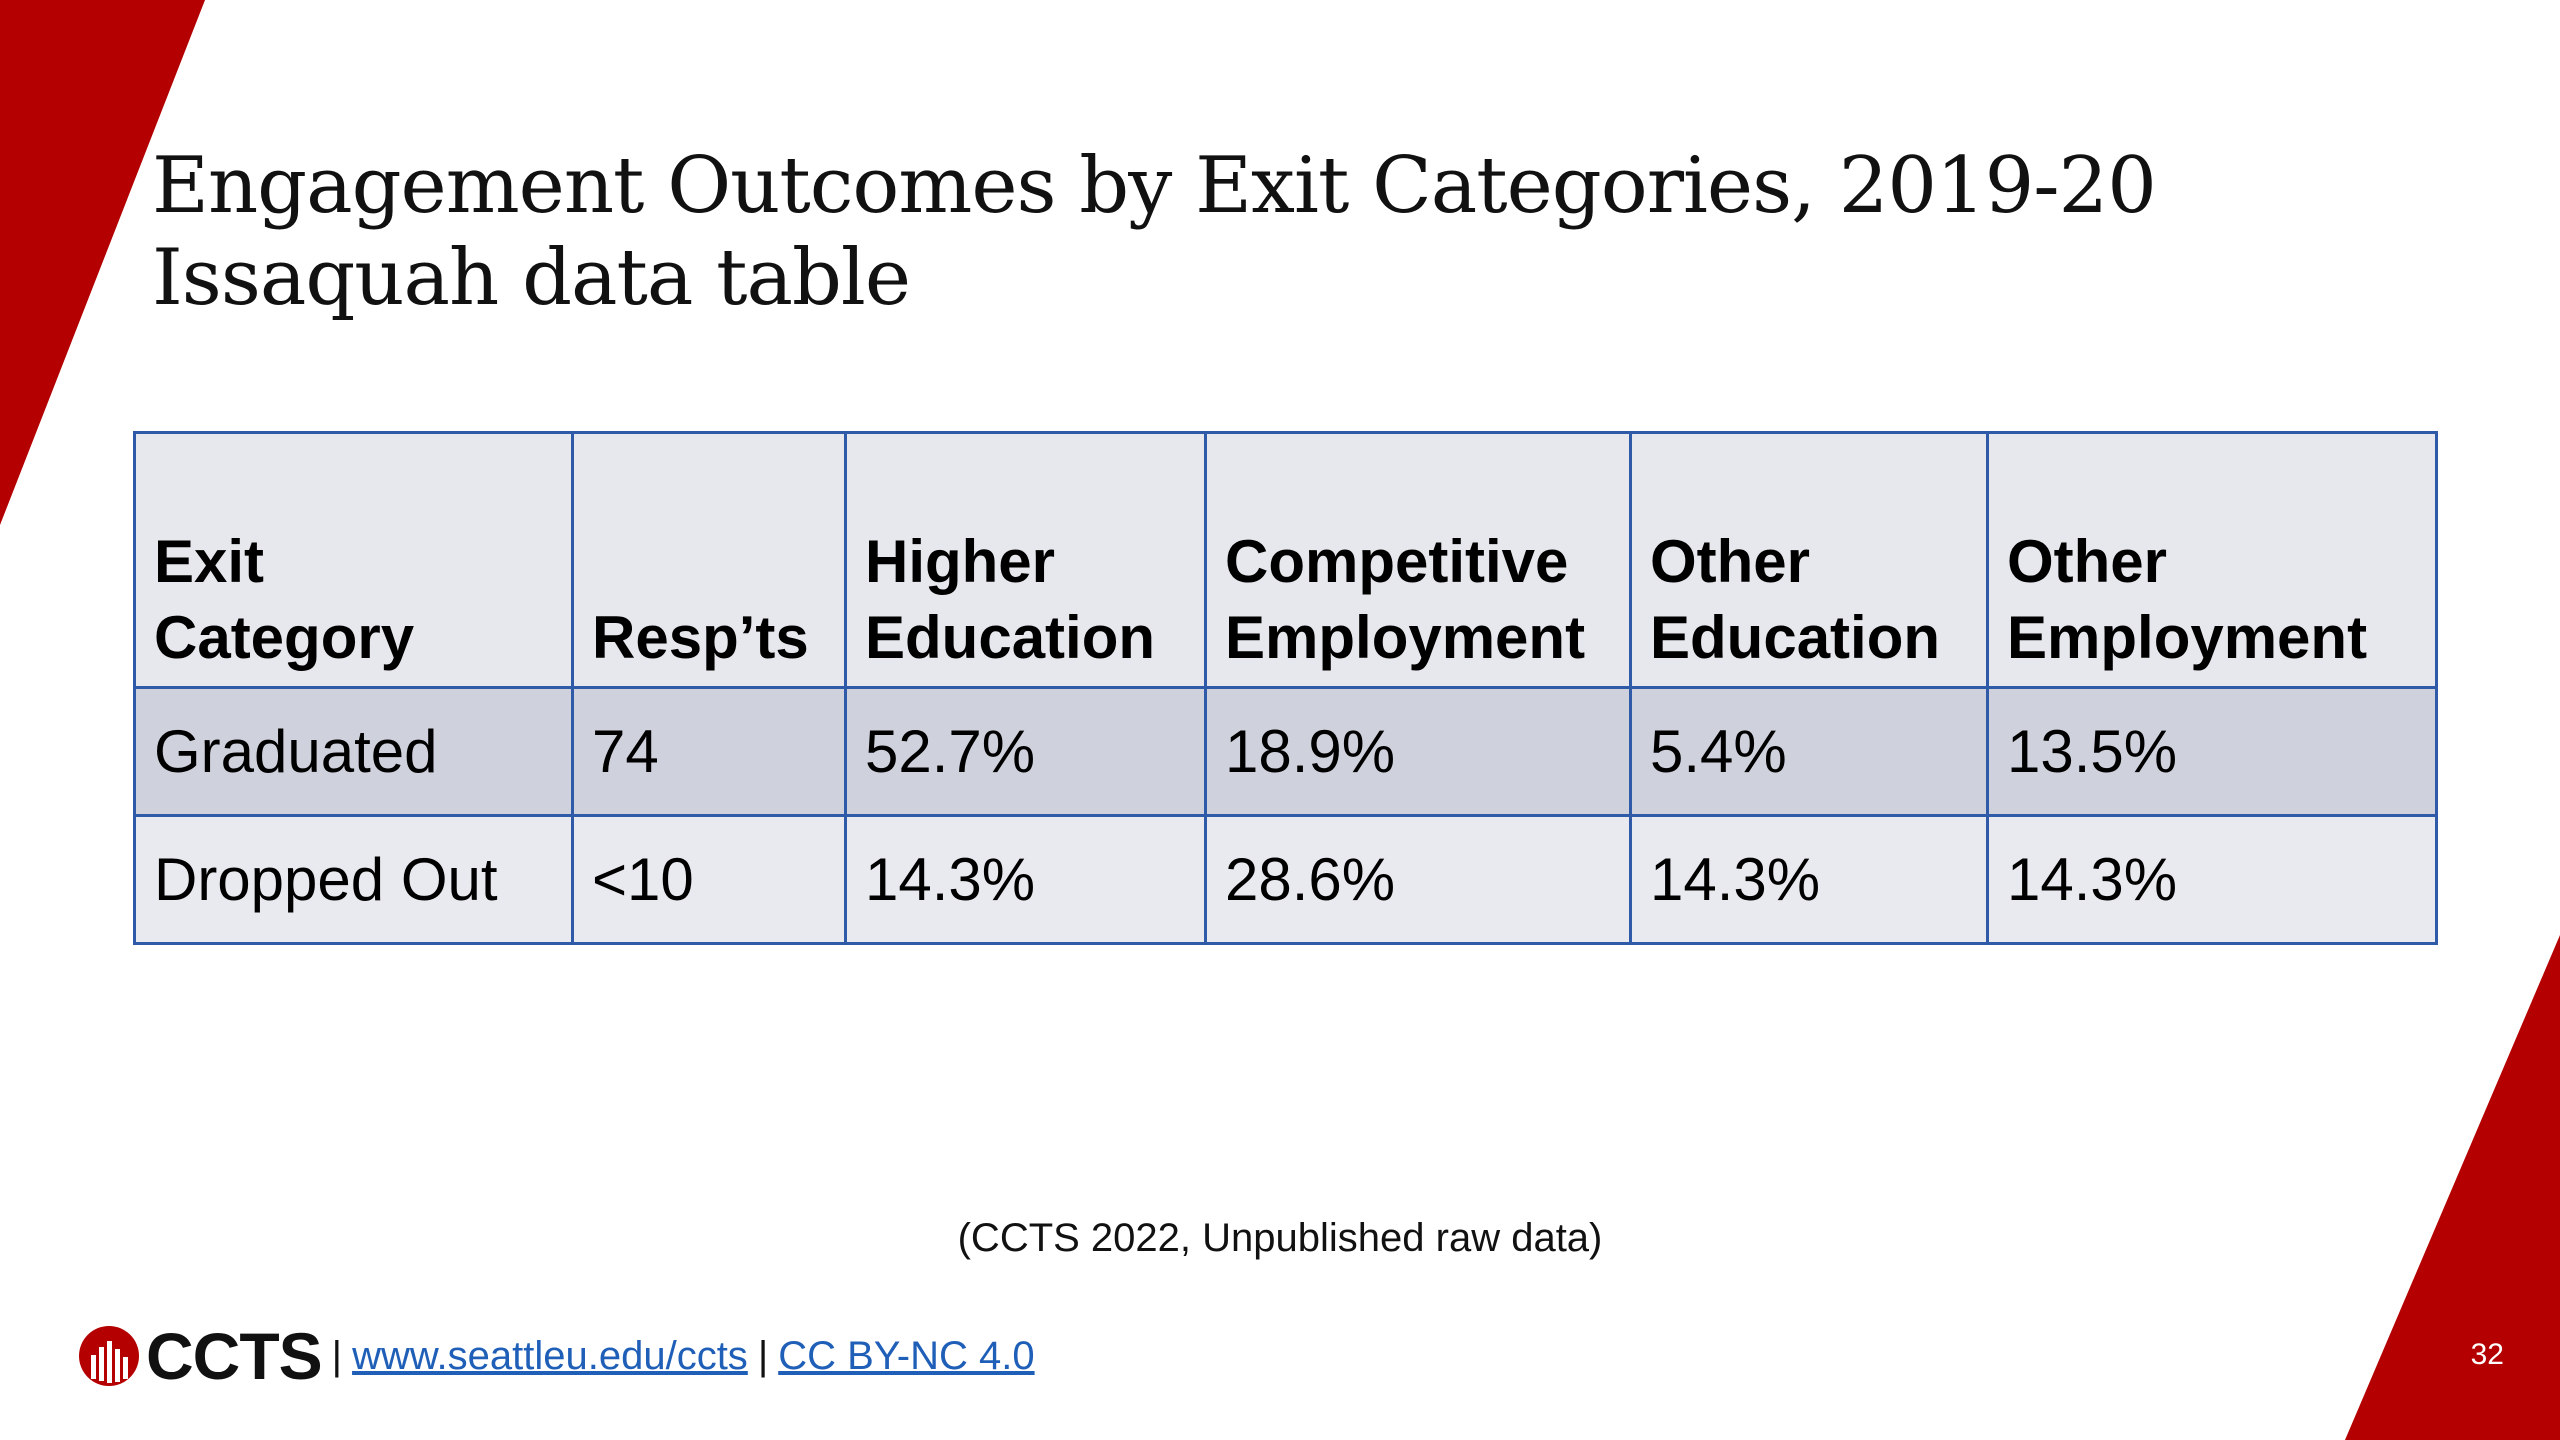  What do you see at coordinates (2487, 1354) in the screenshot?
I see `page-number: 32` at bounding box center [2487, 1354].